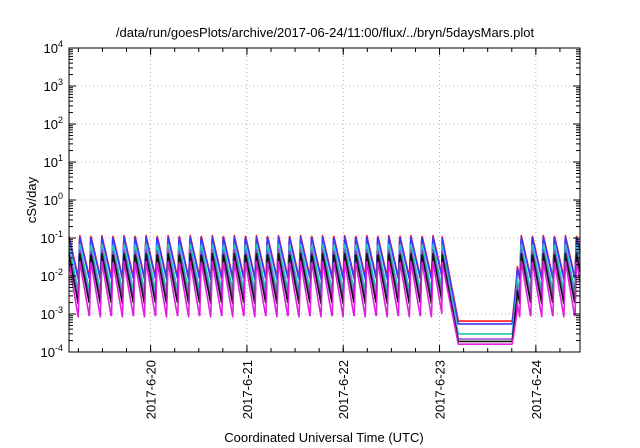 The height and width of the screenshot is (448, 640). I want to click on y-tick-label: 10⁻³, so click(52, 313).